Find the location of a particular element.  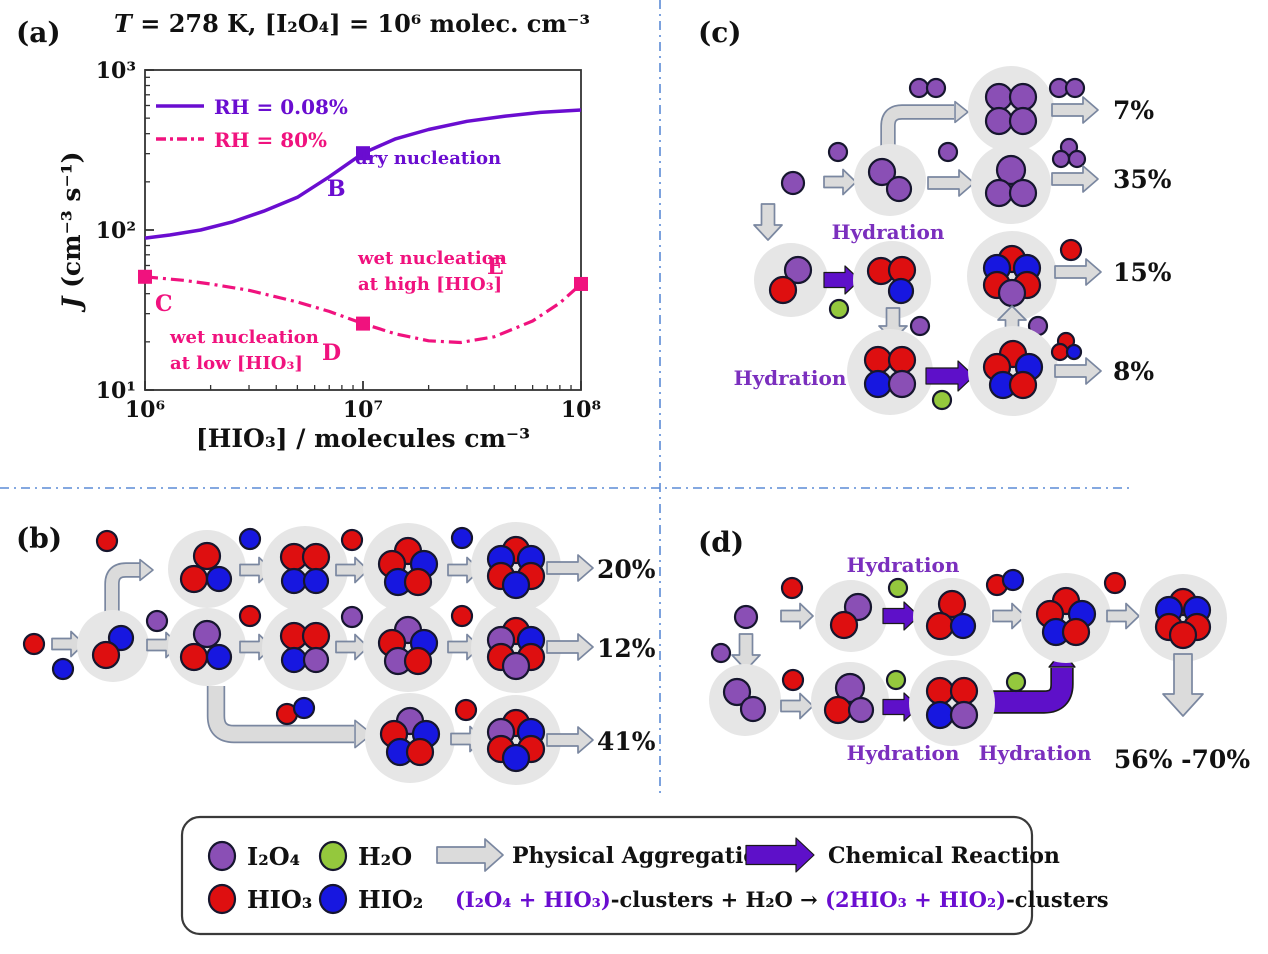

physical-aggregation-arrow-d is located at coordinates (1183, 685).